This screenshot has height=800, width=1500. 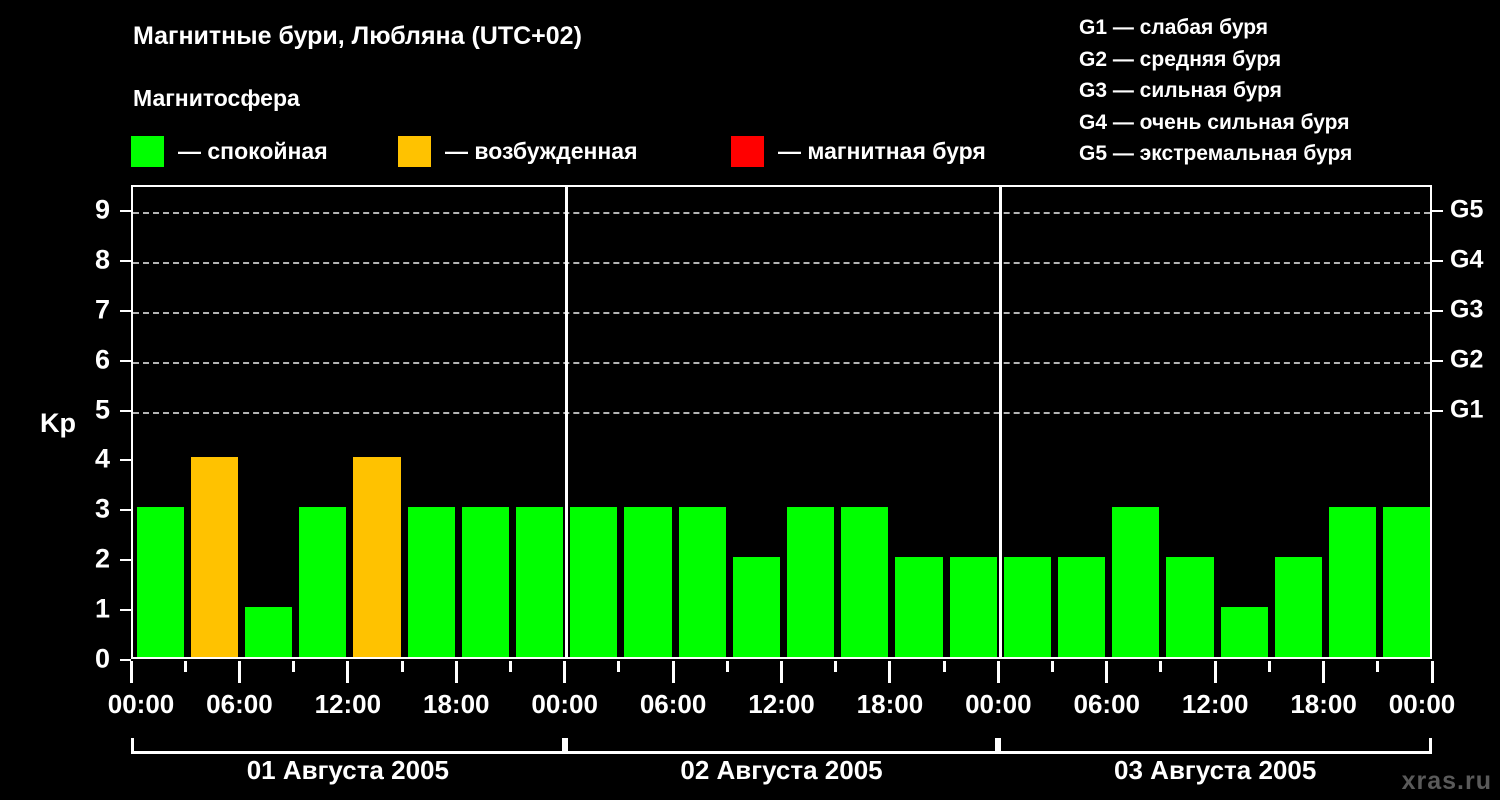 What do you see at coordinates (1216, 153) in the screenshot?
I see `g-scale-legend-row-5: G5 — экстремальная буря` at bounding box center [1216, 153].